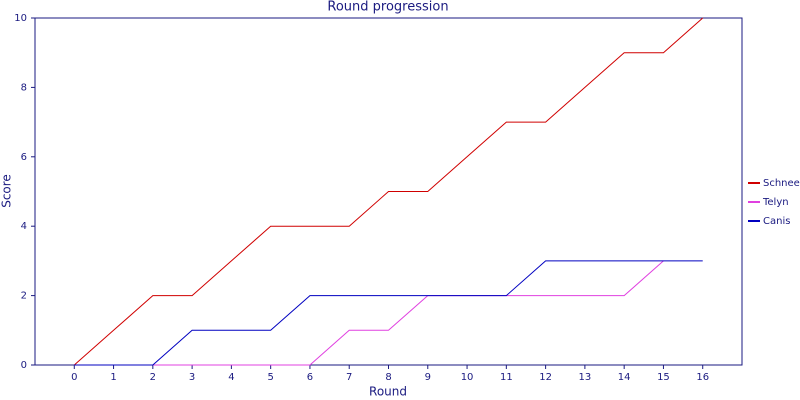 This screenshot has height=400, width=800. I want to click on x-tick-label: 1, so click(113, 377).